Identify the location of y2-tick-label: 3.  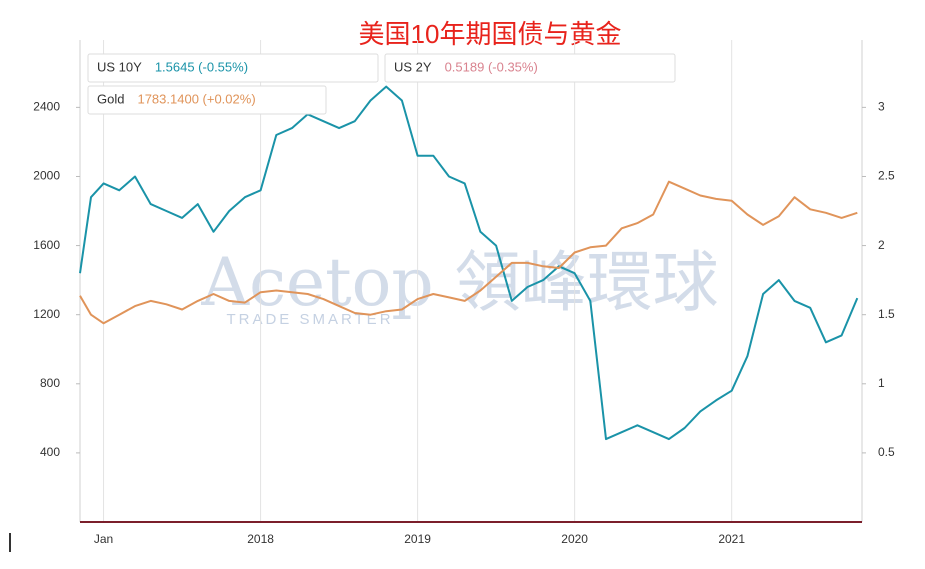
(881, 107).